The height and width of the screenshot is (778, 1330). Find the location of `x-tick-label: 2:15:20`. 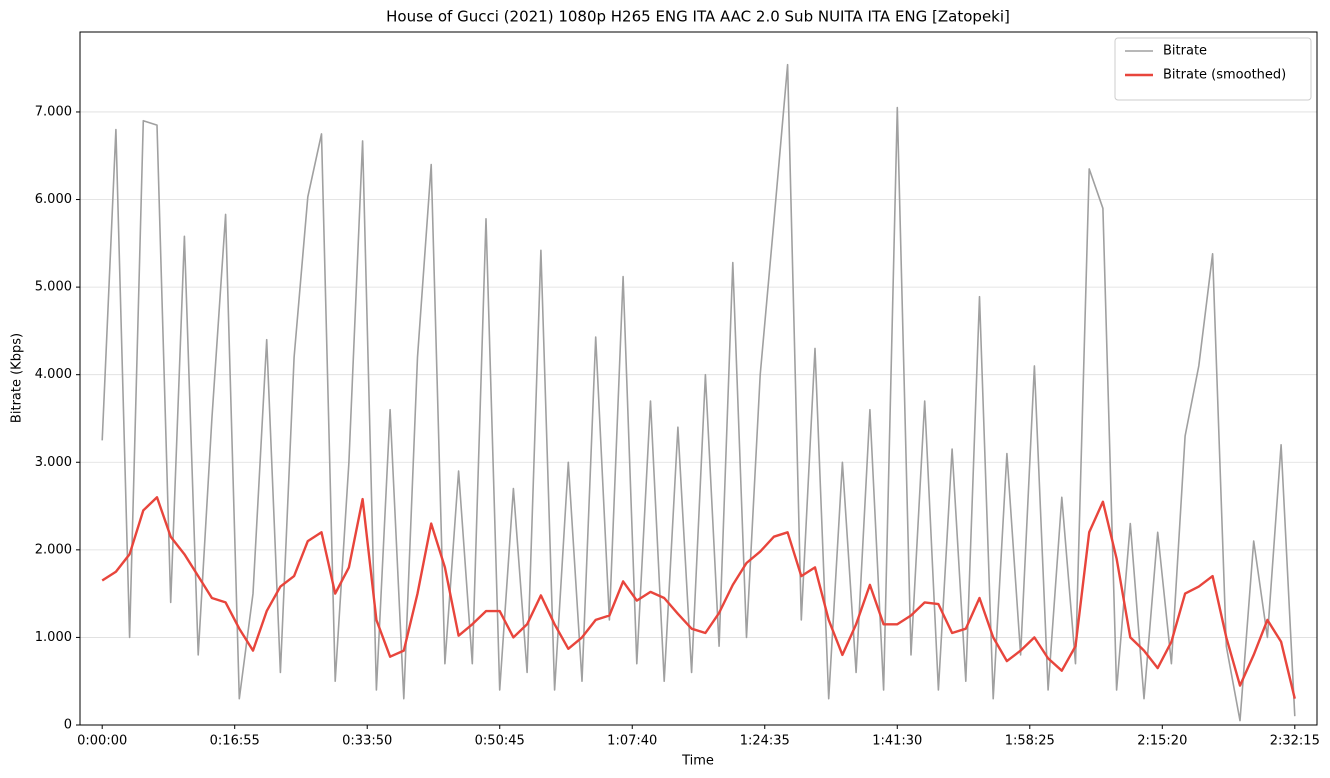

x-tick-label: 2:15:20 is located at coordinates (1162, 741).